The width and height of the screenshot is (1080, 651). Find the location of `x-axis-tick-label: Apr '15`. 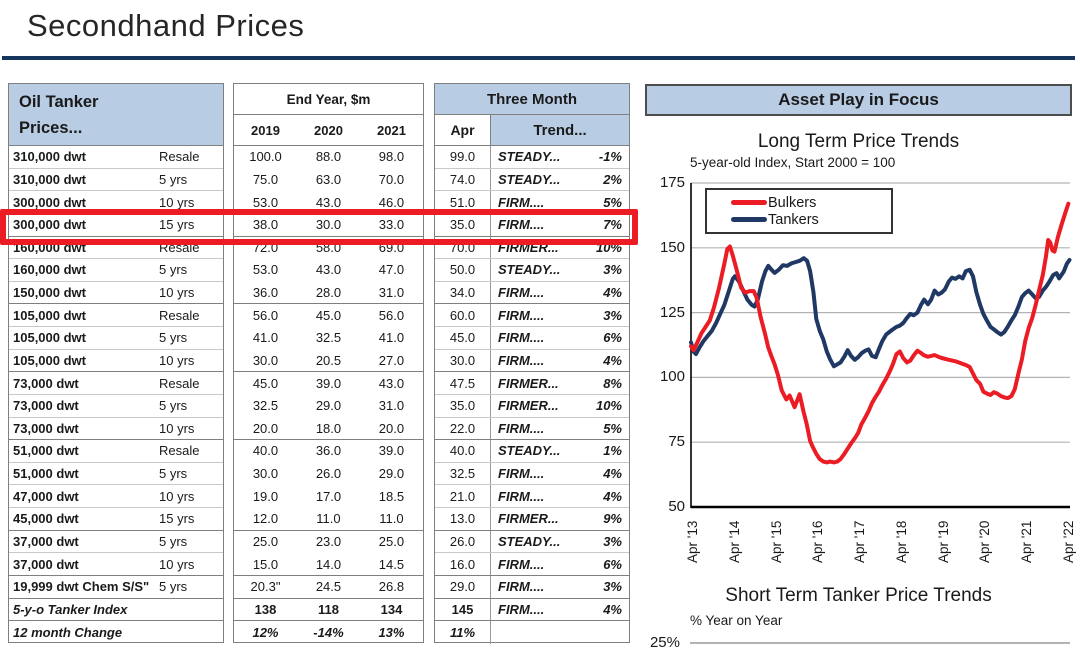

x-axis-tick-label: Apr '15 is located at coordinates (776, 541).